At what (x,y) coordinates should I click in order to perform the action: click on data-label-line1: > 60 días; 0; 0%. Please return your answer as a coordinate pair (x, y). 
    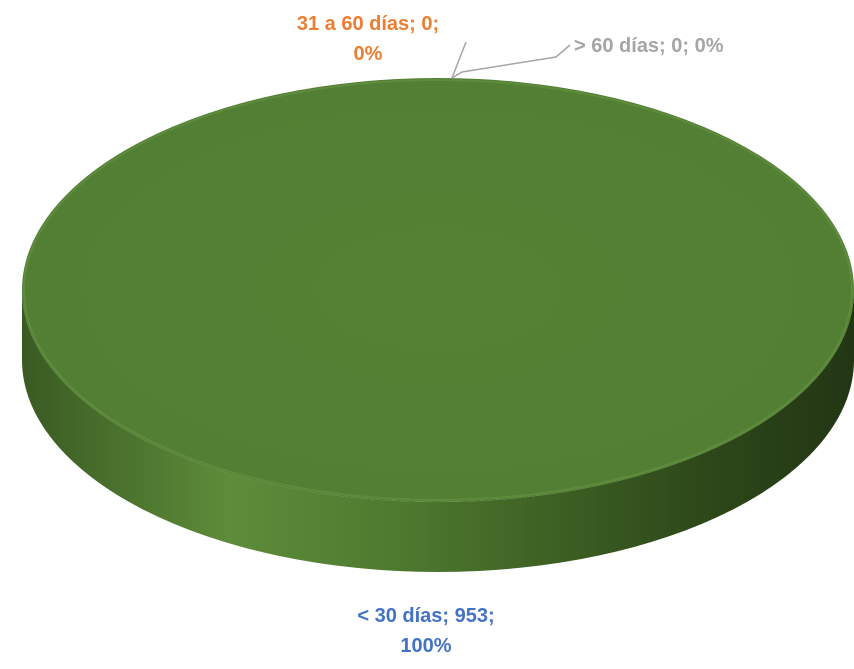
    Looking at the image, I should click on (649, 46).